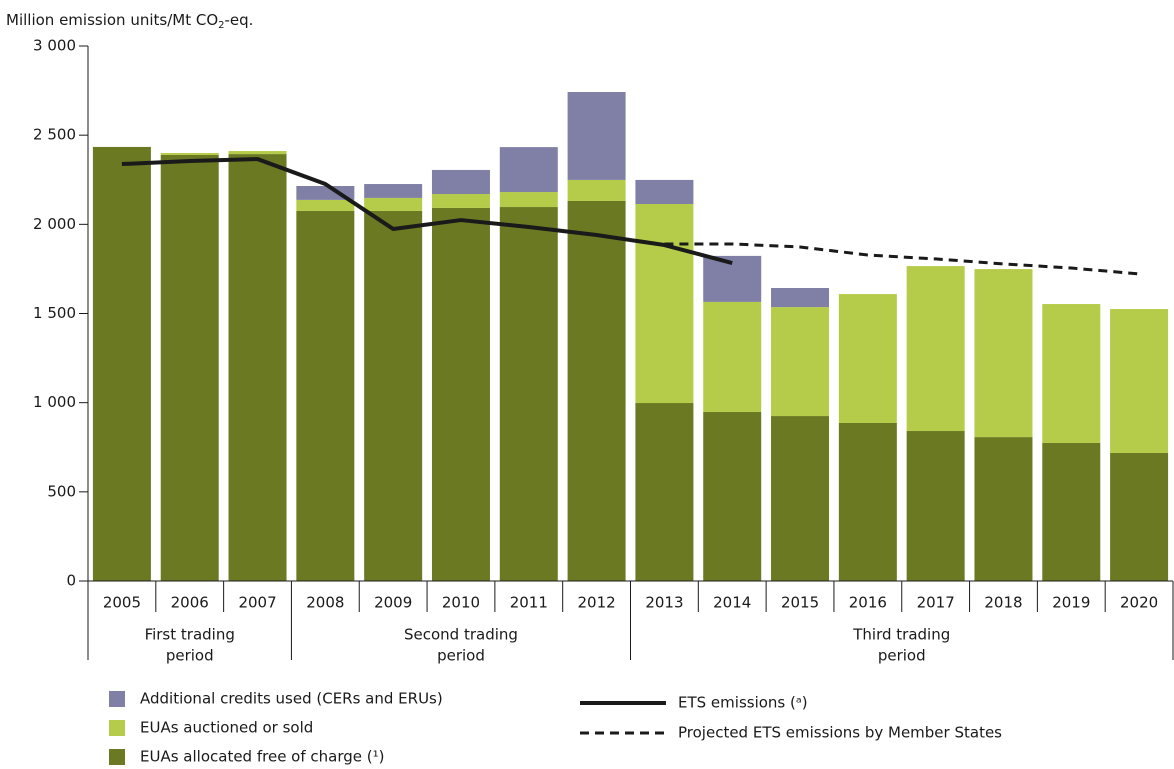 The height and width of the screenshot is (769, 1174). What do you see at coordinates (936, 603) in the screenshot?
I see `x-tick-label: 2017` at bounding box center [936, 603].